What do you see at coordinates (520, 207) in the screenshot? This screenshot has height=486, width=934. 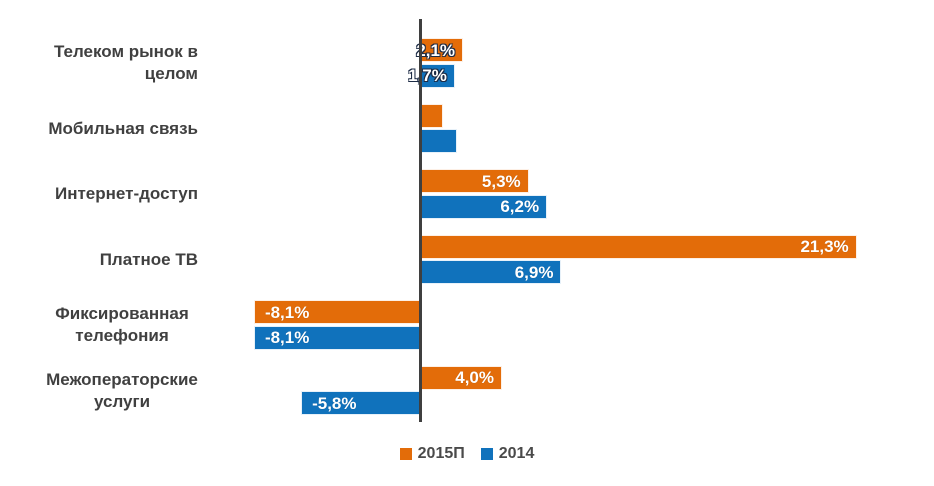 I see `data-label-2014-2: 6,2%` at bounding box center [520, 207].